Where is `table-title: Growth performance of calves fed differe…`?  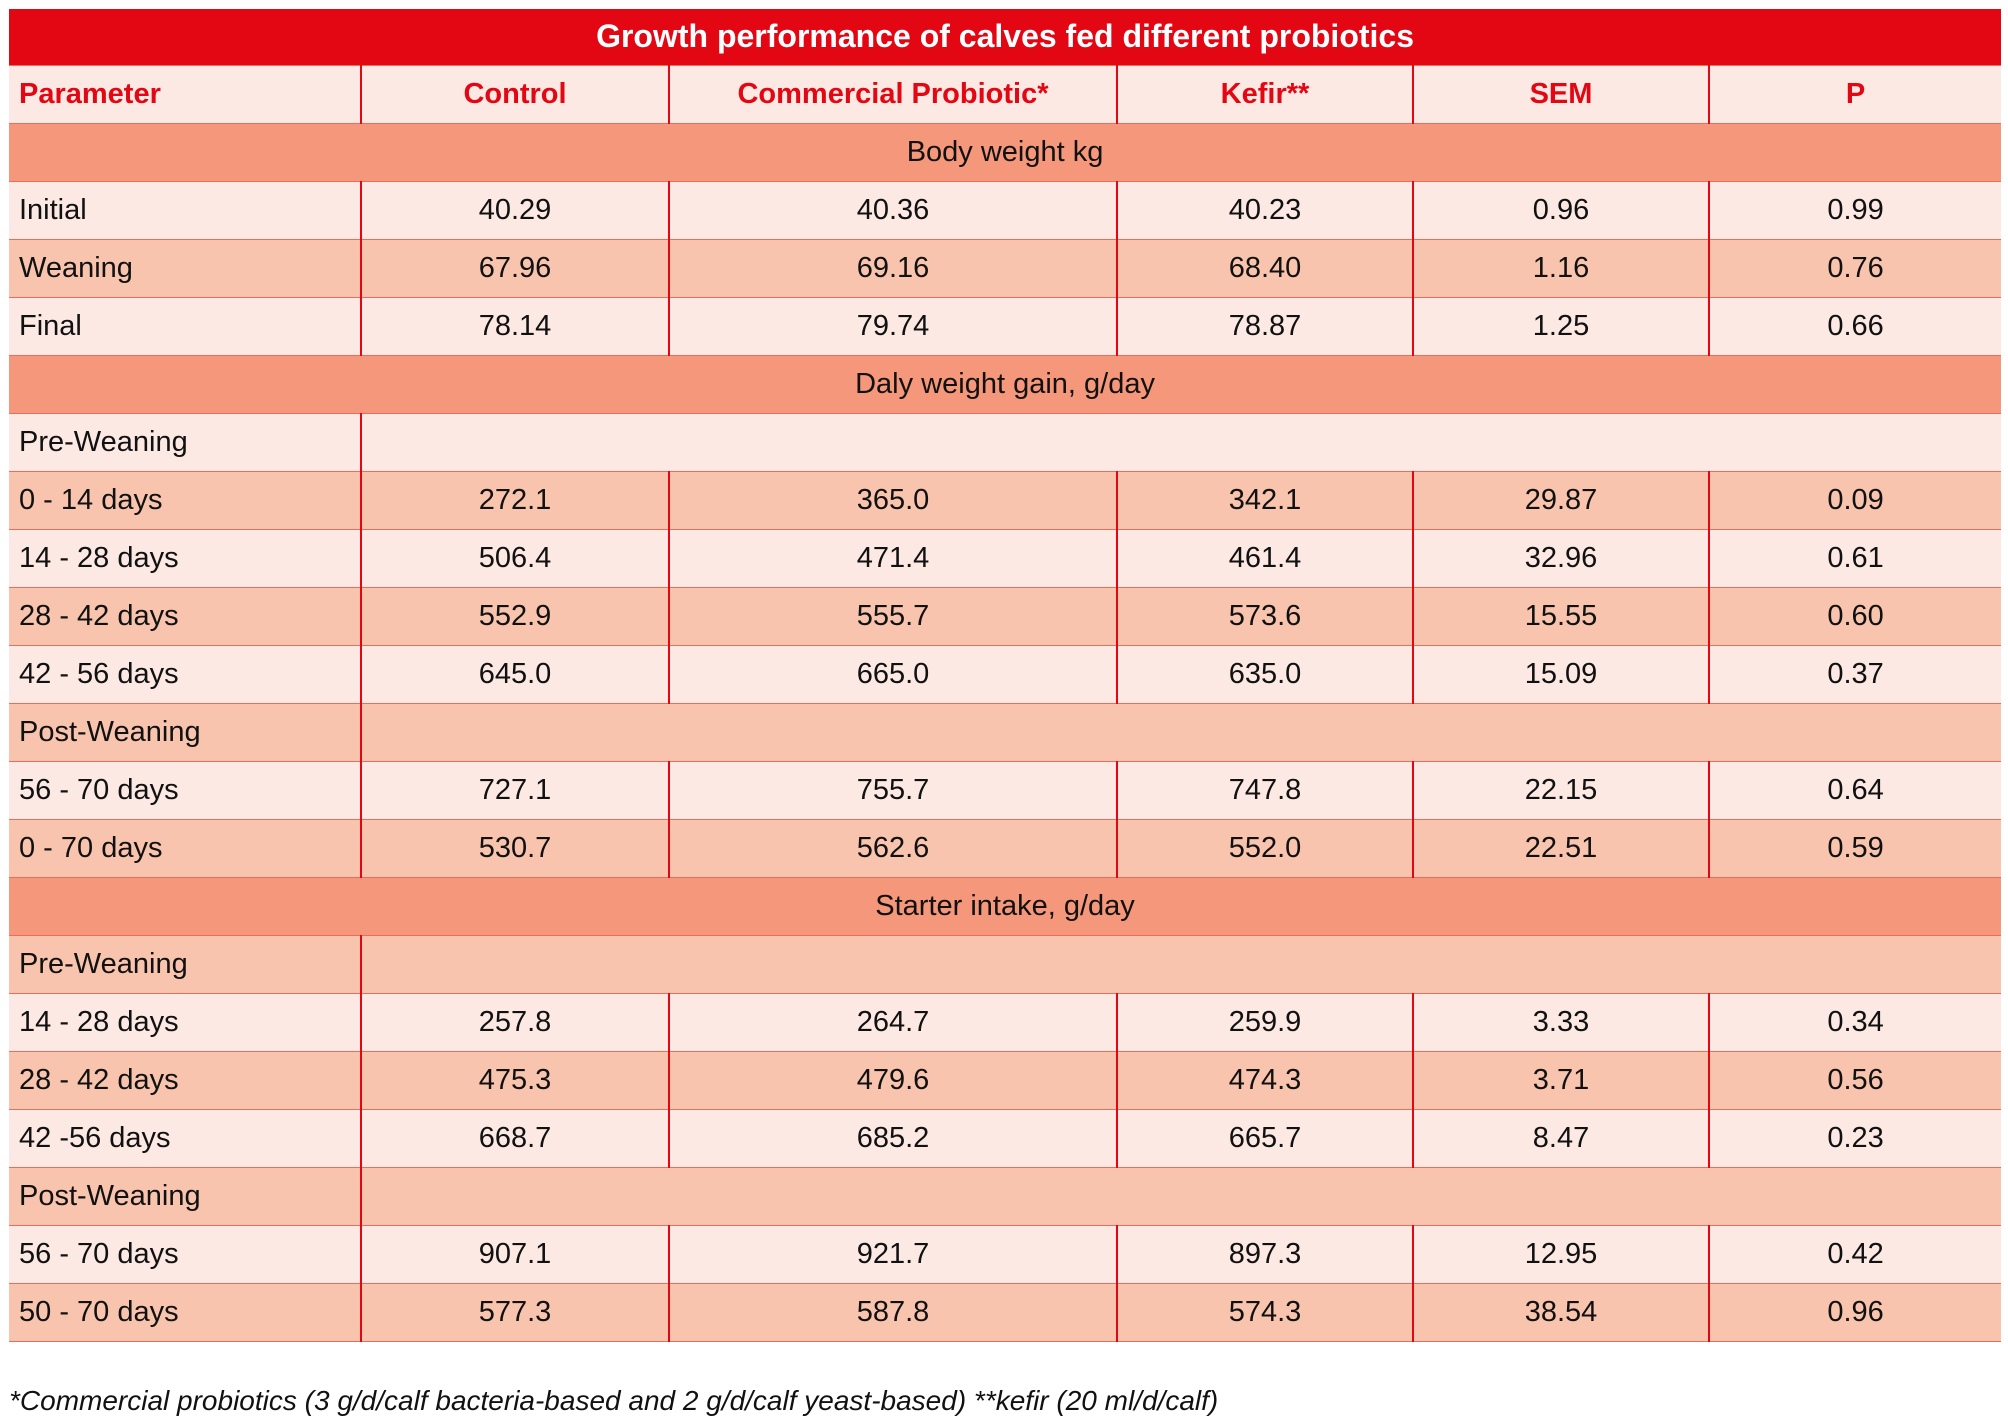
table-title: Growth performance of calves fed differe… is located at coordinates (1005, 37).